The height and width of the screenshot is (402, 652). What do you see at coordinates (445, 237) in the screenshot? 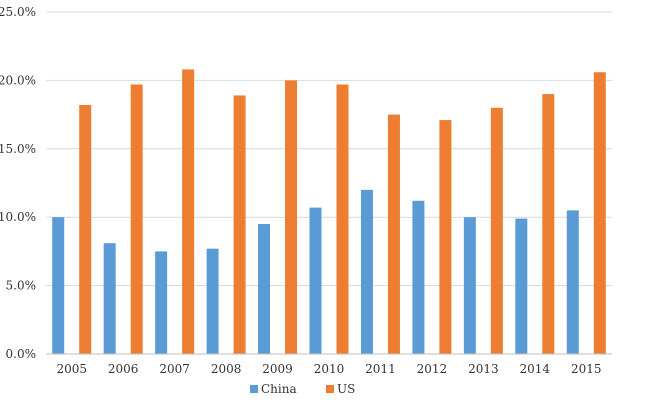
I see `bar-us-2012` at bounding box center [445, 237].